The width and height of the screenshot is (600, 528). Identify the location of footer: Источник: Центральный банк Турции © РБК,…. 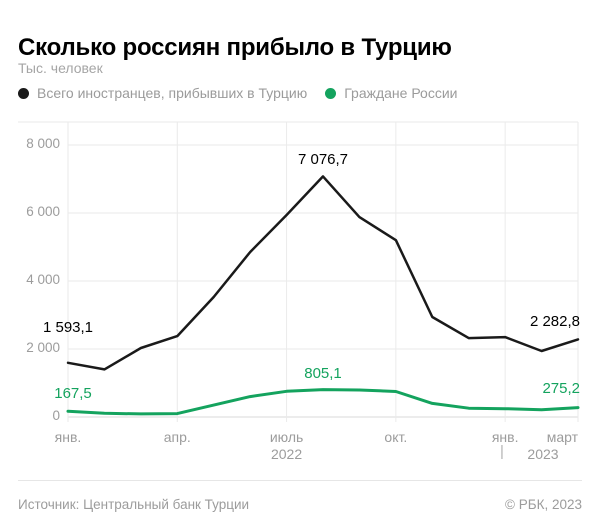
(300, 505).